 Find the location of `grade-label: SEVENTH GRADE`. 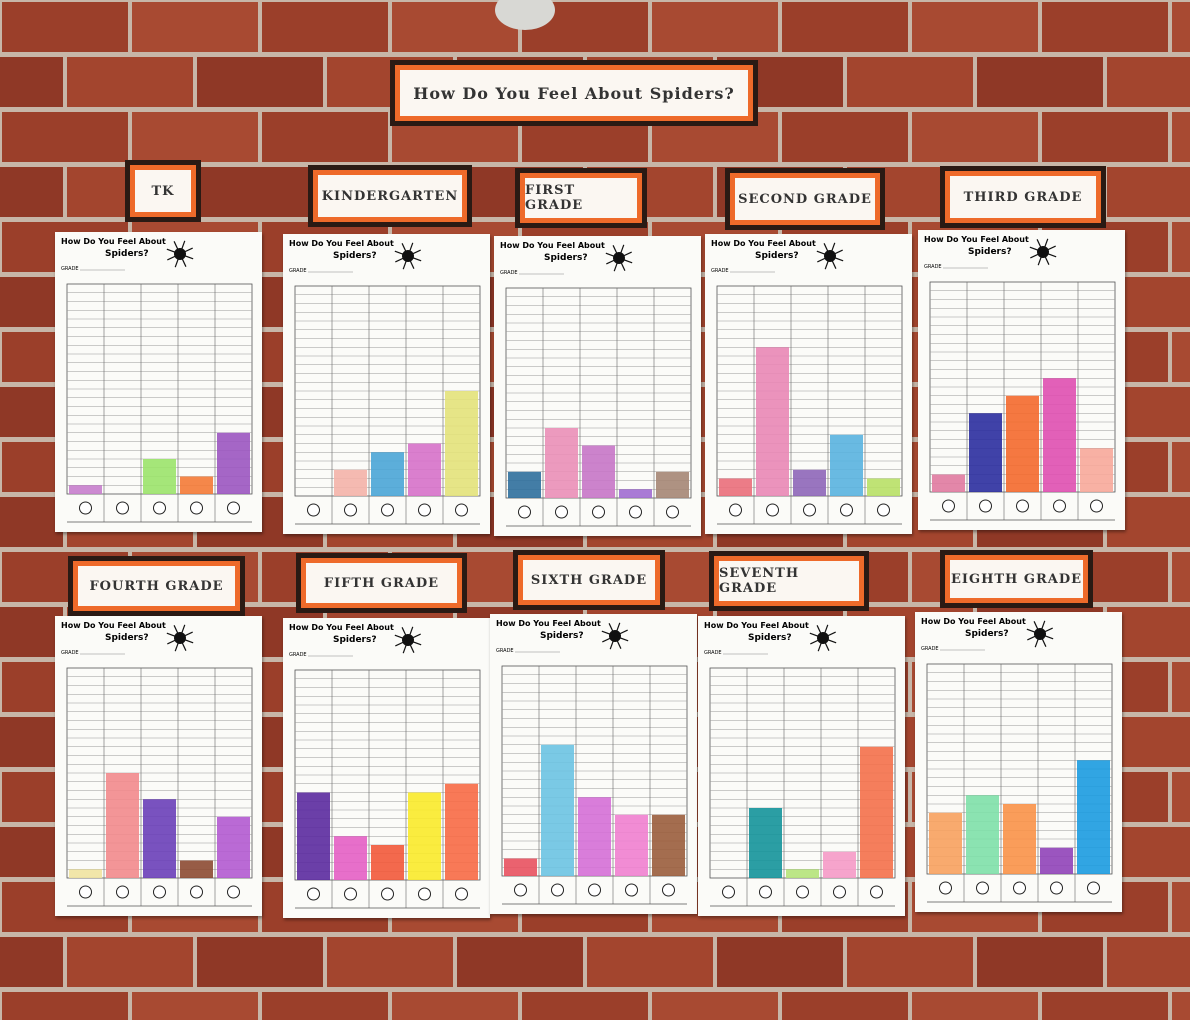

grade-label: SEVENTH GRADE is located at coordinates (789, 581).